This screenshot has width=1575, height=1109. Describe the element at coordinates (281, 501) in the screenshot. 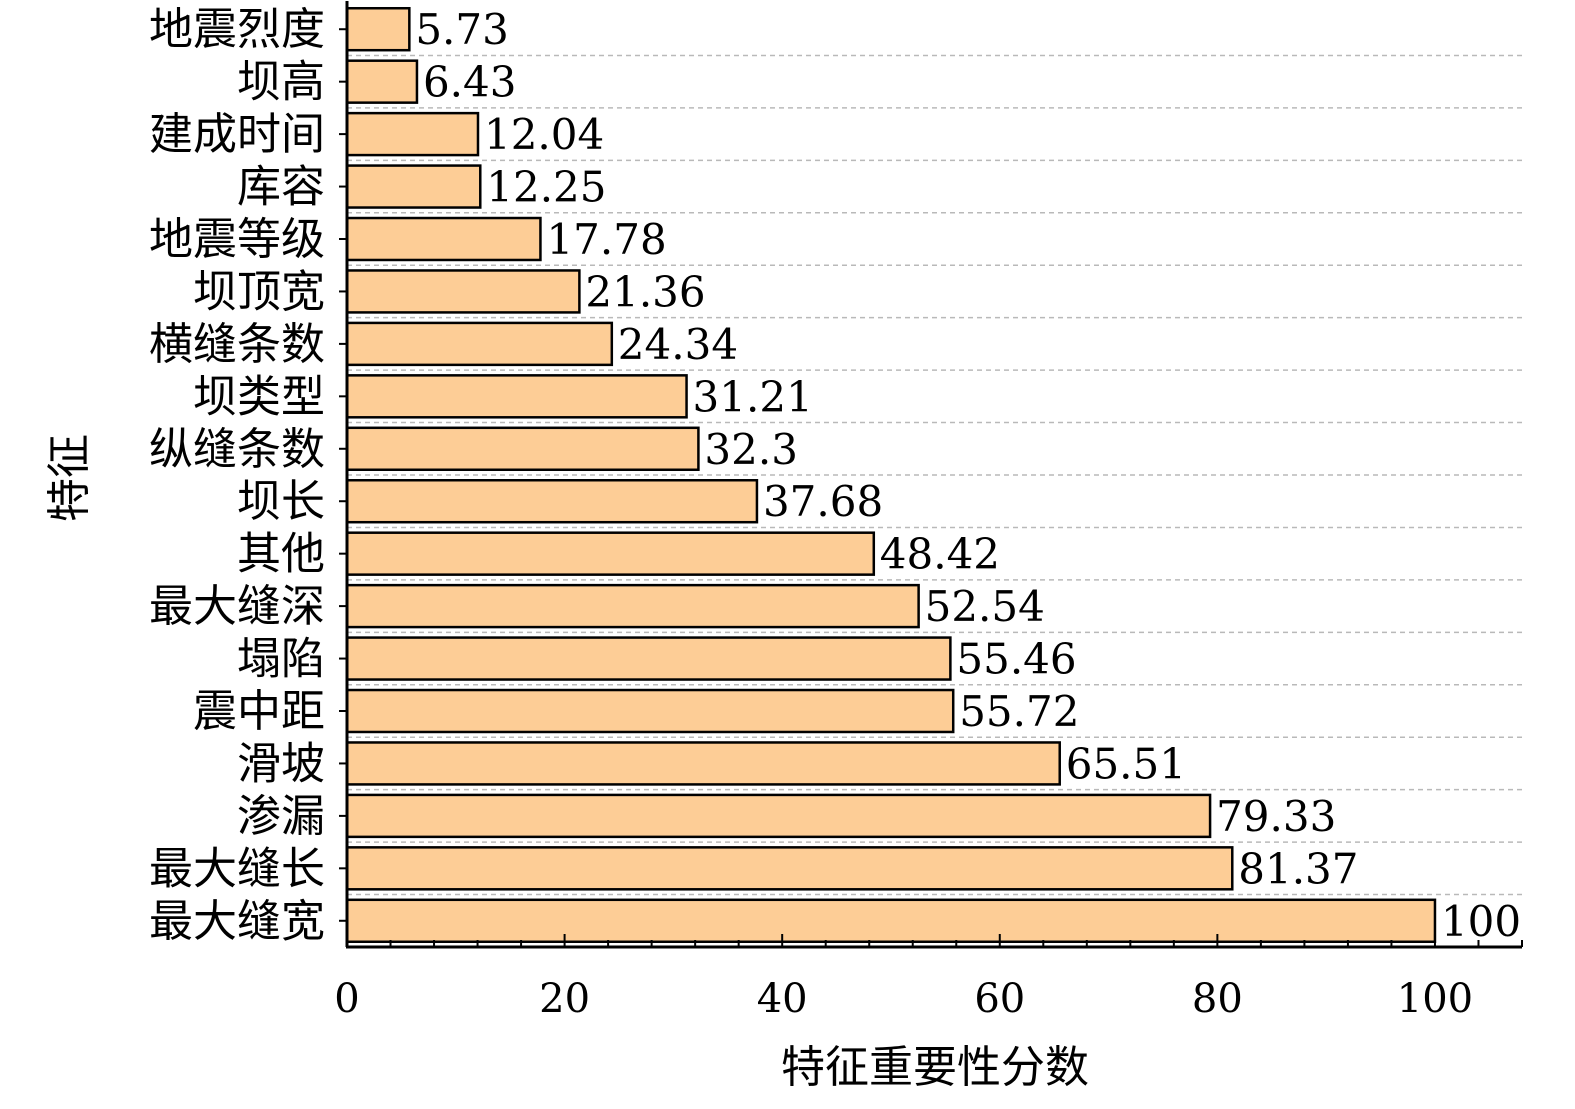

I see `category-label: 坝长` at that location.